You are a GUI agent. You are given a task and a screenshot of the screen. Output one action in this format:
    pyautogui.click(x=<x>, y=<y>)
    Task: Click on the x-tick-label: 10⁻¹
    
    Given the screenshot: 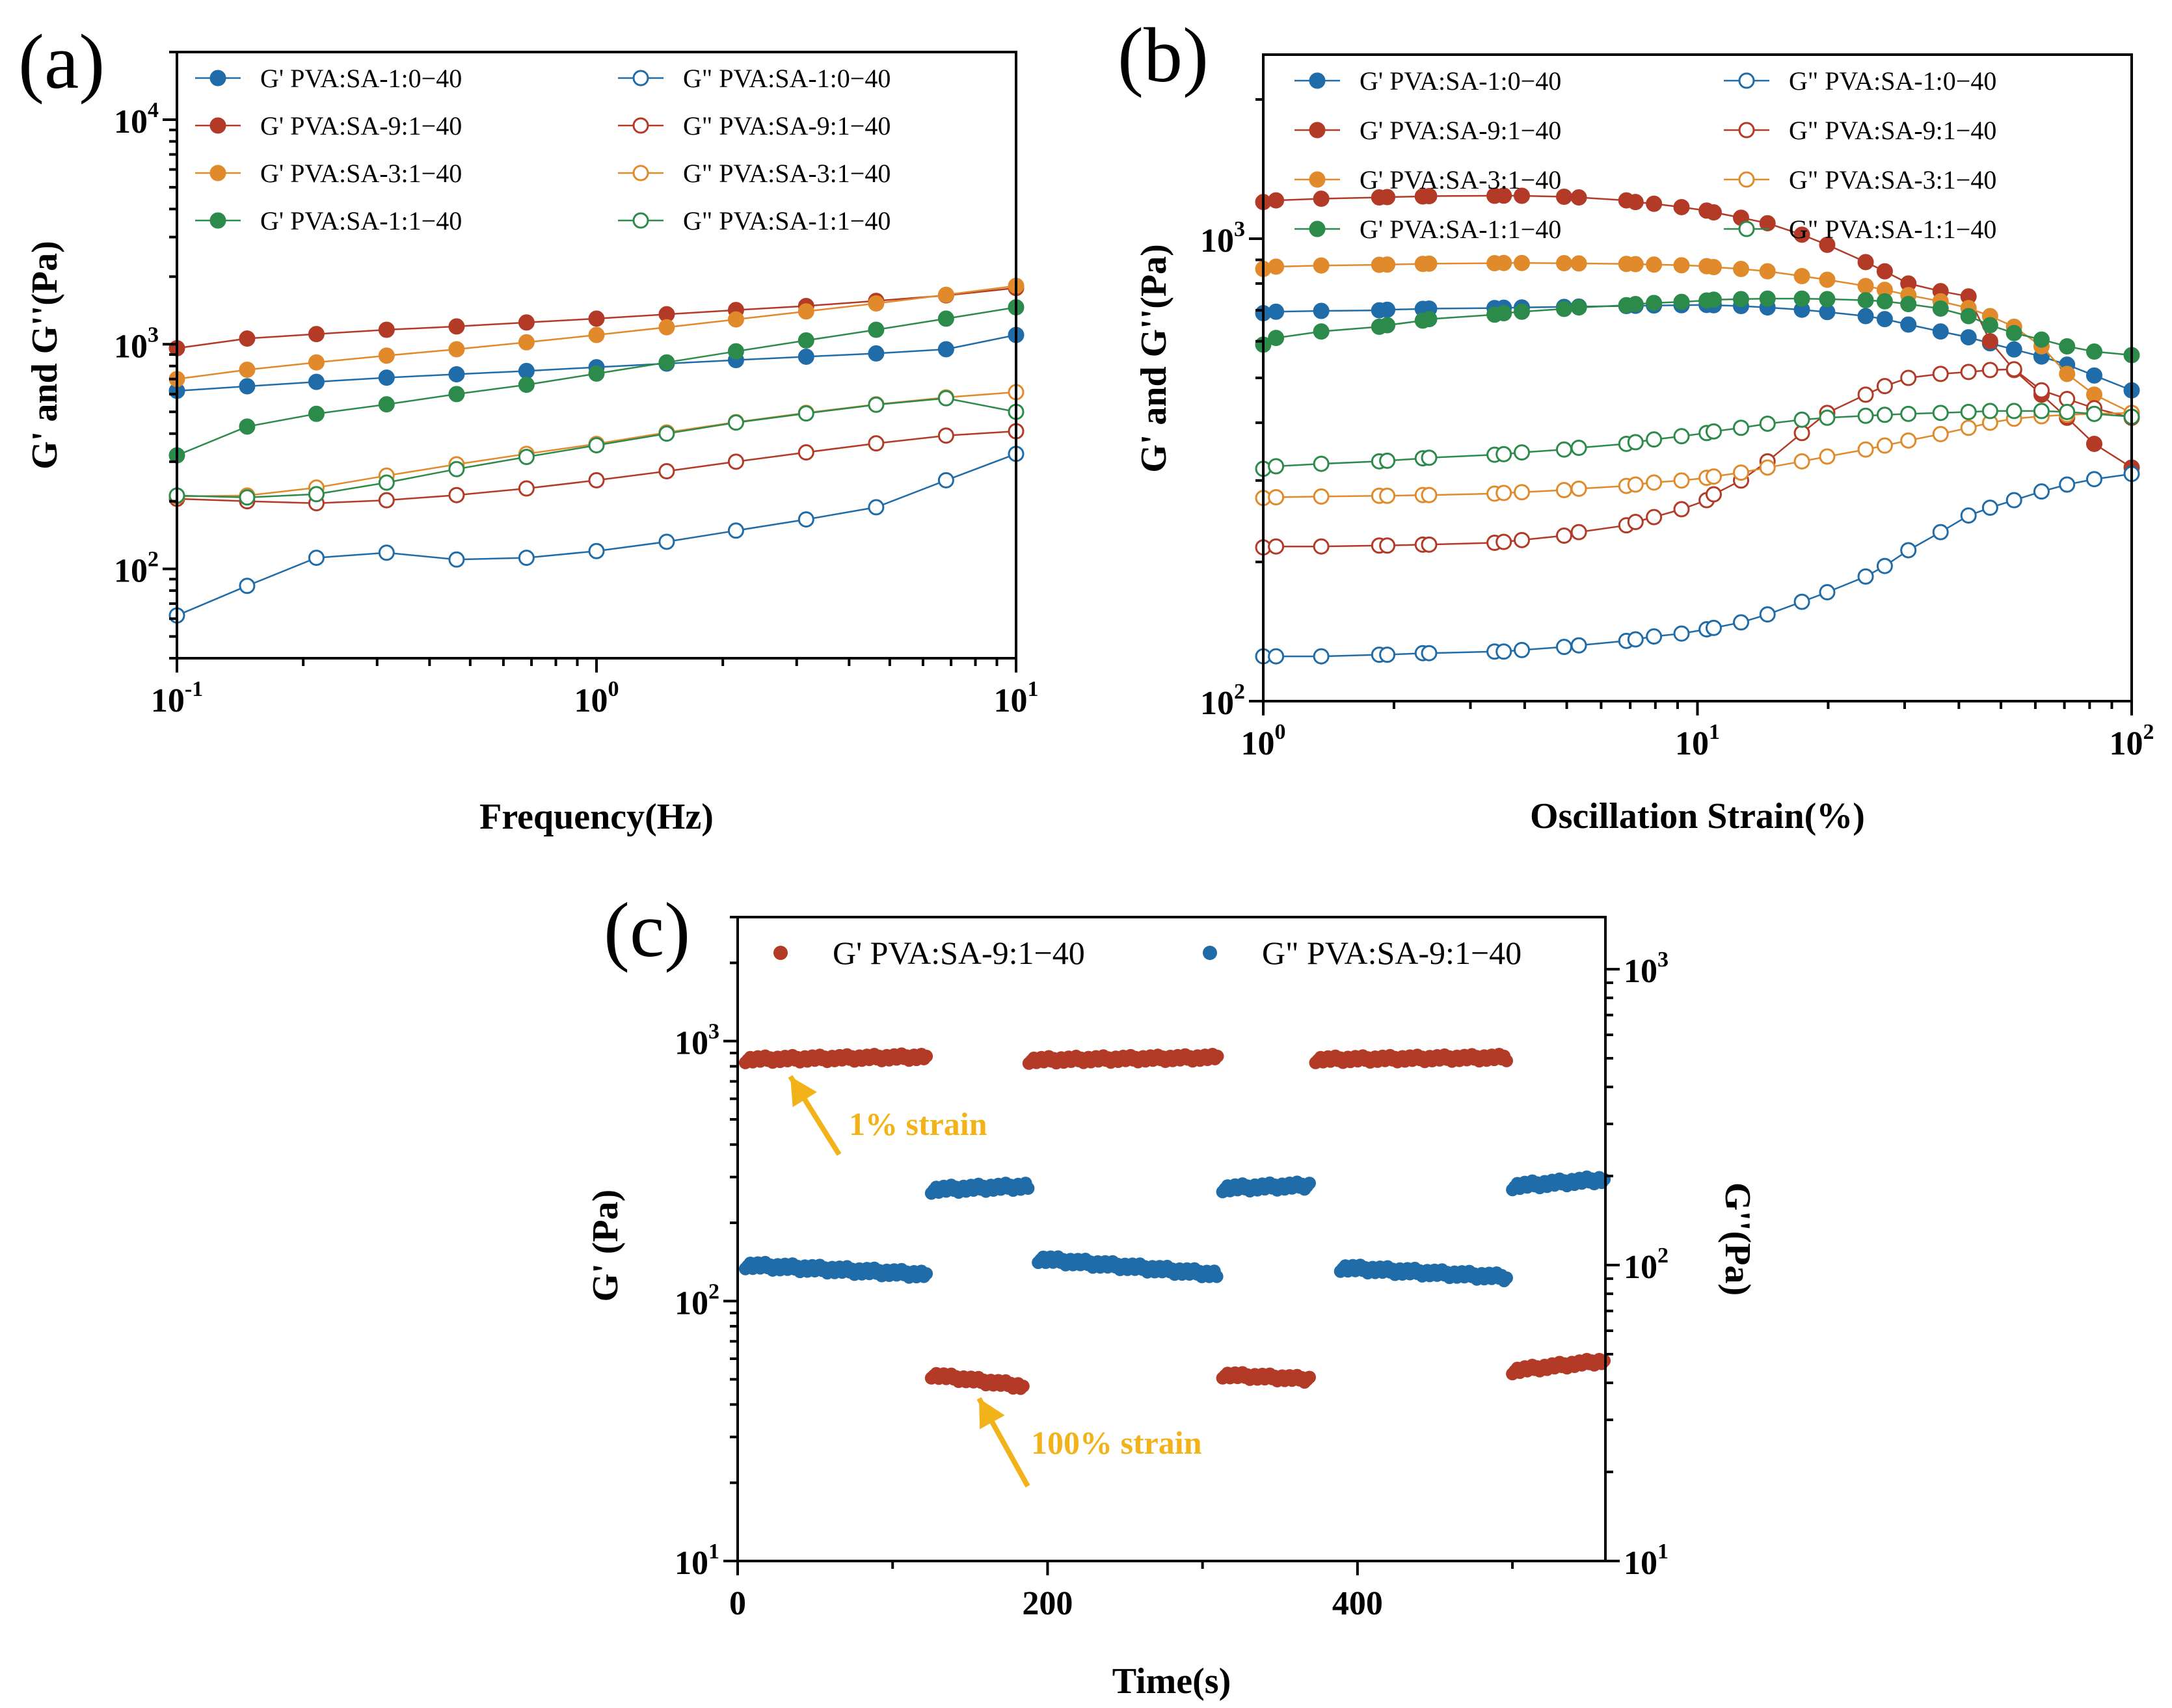 What is the action you would take?
    pyautogui.click(x=177, y=698)
    